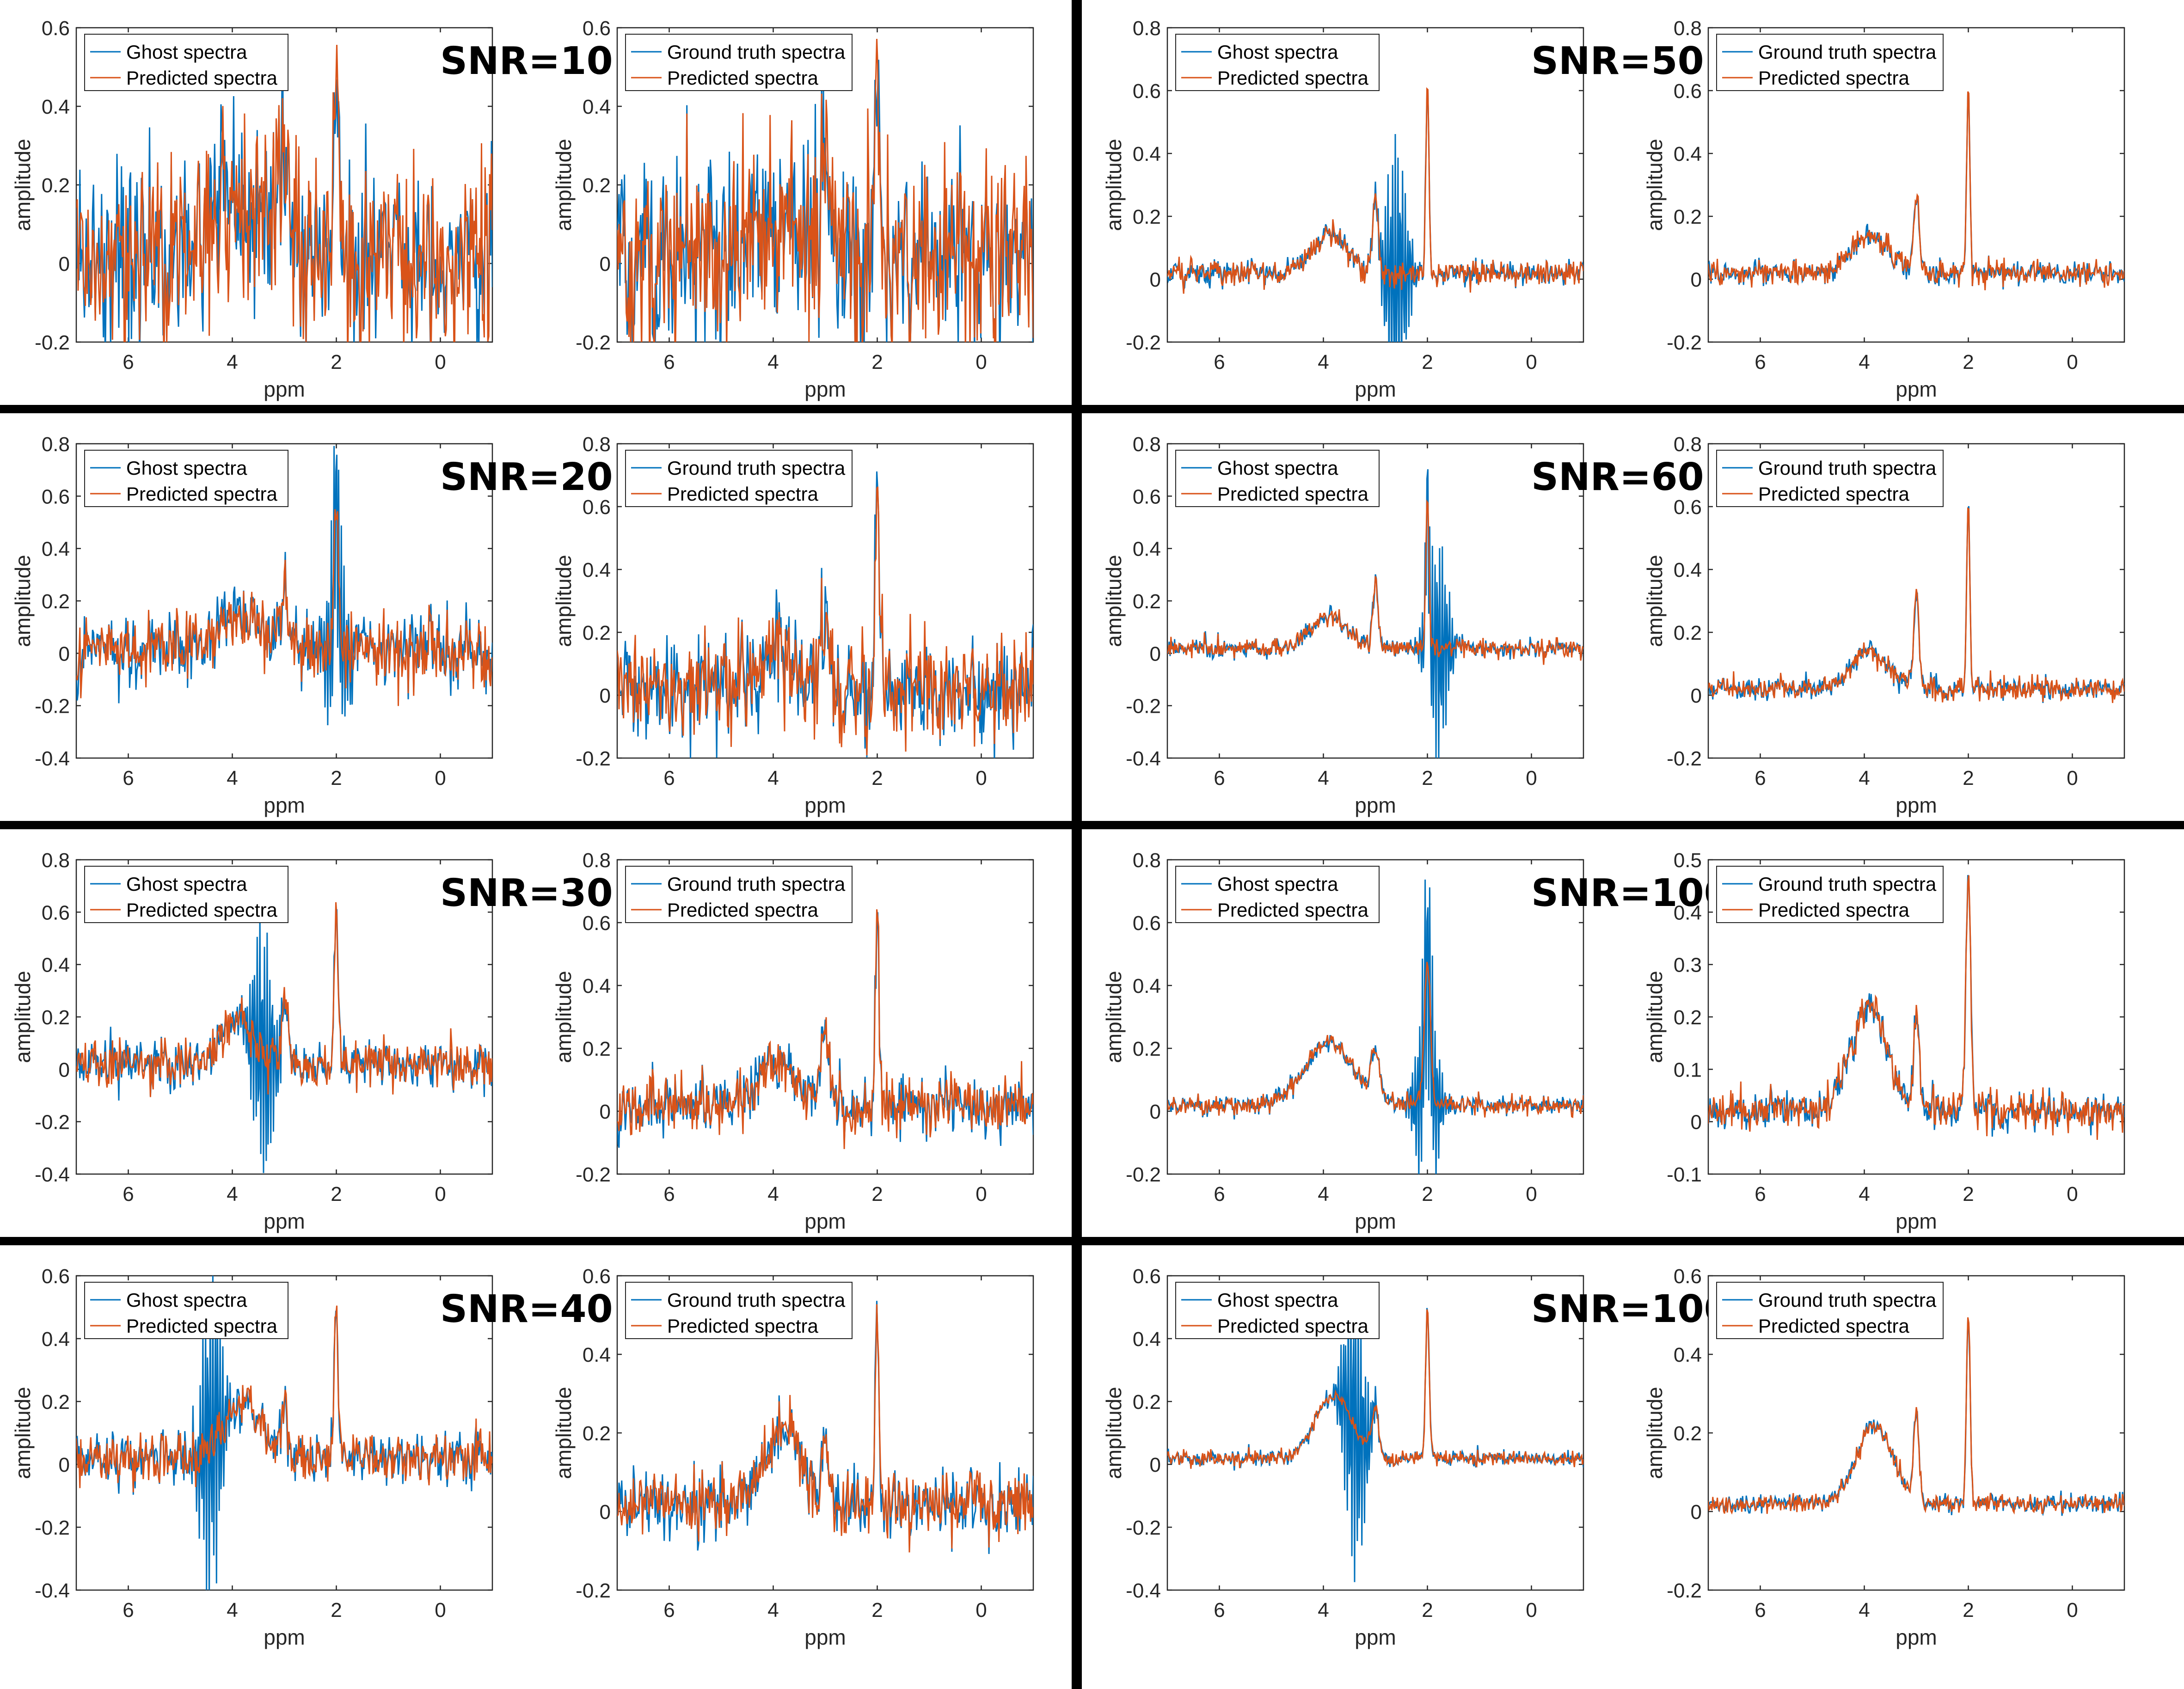 This screenshot has width=2184, height=1689. Describe the element at coordinates (526, 61) in the screenshot. I see `snr-label: SNR=10` at that location.